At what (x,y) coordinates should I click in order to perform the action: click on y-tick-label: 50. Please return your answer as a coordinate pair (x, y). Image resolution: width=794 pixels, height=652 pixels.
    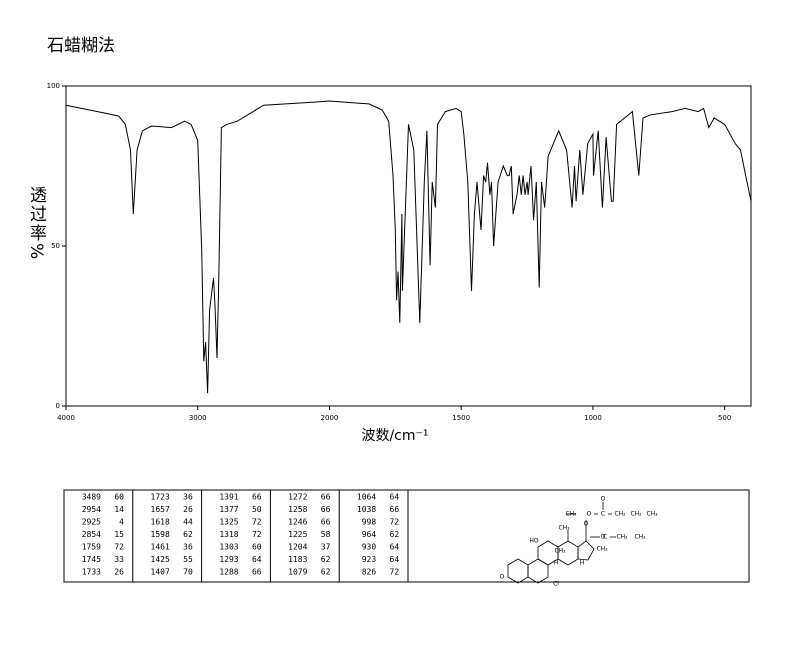
    Looking at the image, I should click on (55, 246).